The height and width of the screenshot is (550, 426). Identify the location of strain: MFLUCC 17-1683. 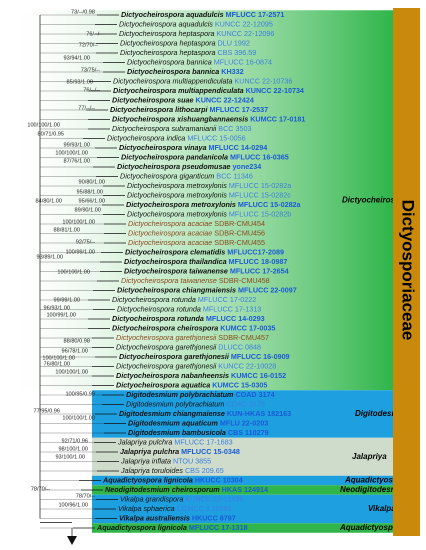
(203, 441).